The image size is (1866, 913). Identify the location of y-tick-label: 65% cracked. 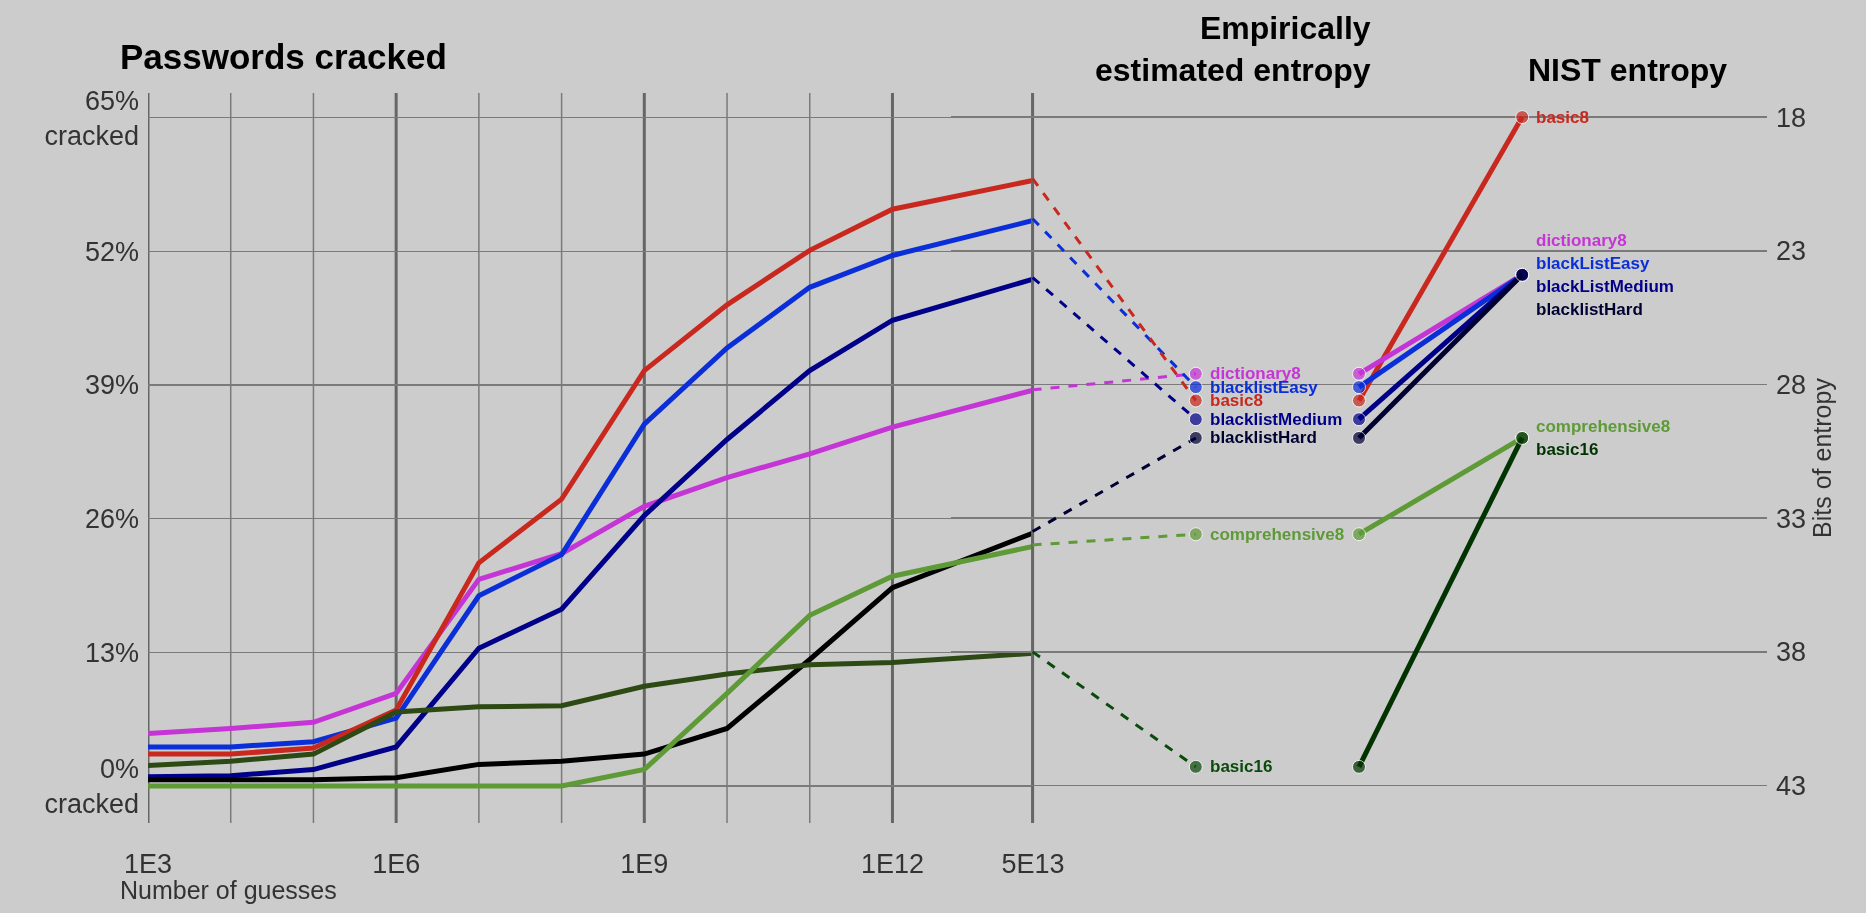
(91, 118).